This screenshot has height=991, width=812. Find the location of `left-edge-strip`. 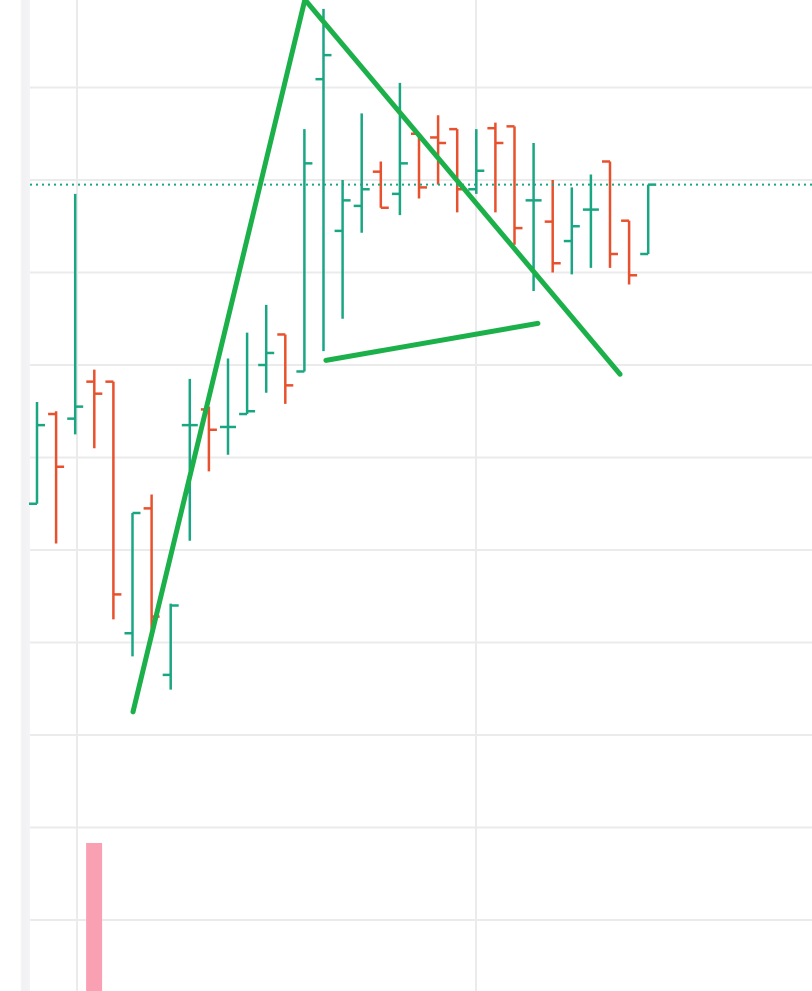

left-edge-strip is located at coordinates (15, 495).